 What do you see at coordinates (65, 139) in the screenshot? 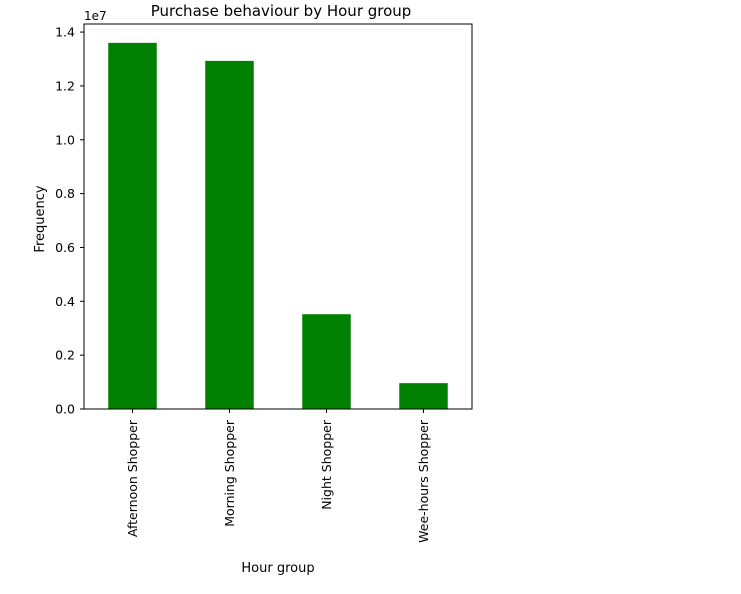
I see `y-tick-label: 1.0` at bounding box center [65, 139].